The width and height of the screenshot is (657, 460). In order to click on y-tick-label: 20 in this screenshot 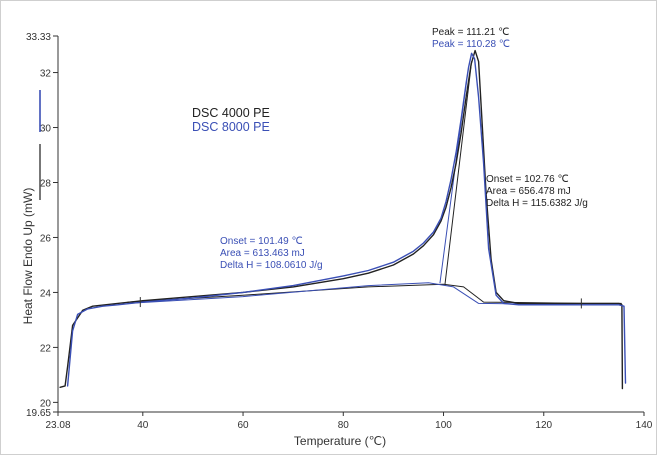, I will do `click(46, 403)`.